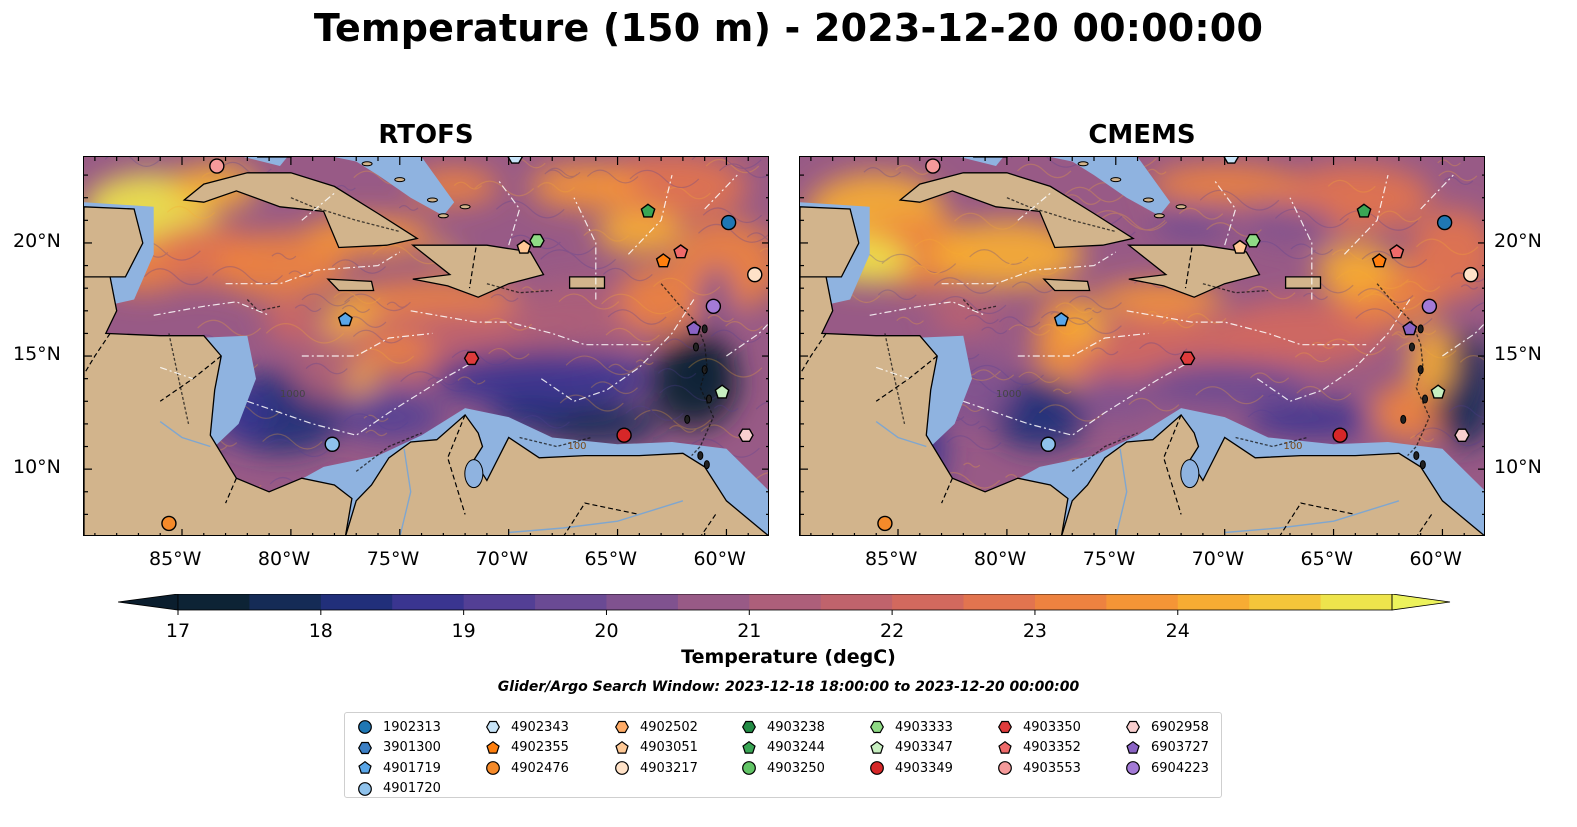 This screenshot has height=827, width=1577. What do you see at coordinates (669, 727) in the screenshot?
I see `legend-label: 4902502` at bounding box center [669, 727].